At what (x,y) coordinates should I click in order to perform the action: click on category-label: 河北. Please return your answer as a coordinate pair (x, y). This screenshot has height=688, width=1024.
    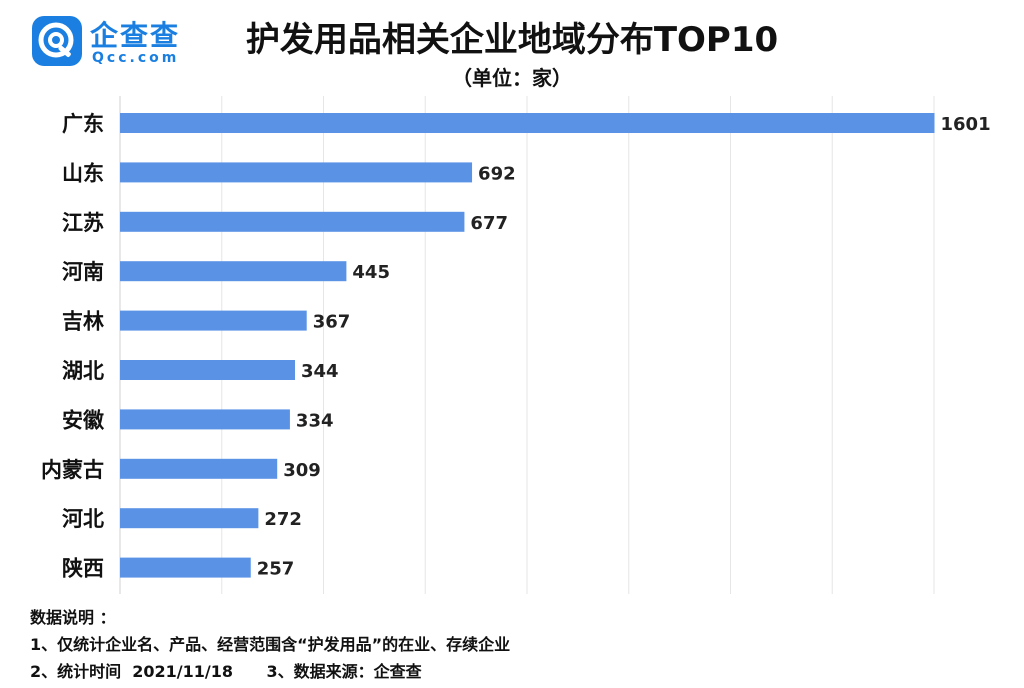
    Looking at the image, I should click on (83, 519).